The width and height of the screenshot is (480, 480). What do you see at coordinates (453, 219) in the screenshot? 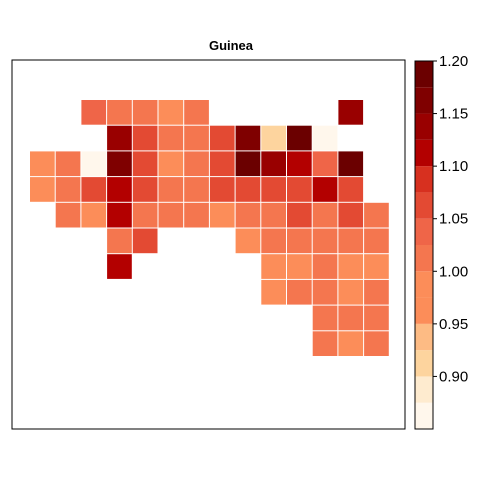
I see `colorbar-tick-label: 1.05` at bounding box center [453, 219].